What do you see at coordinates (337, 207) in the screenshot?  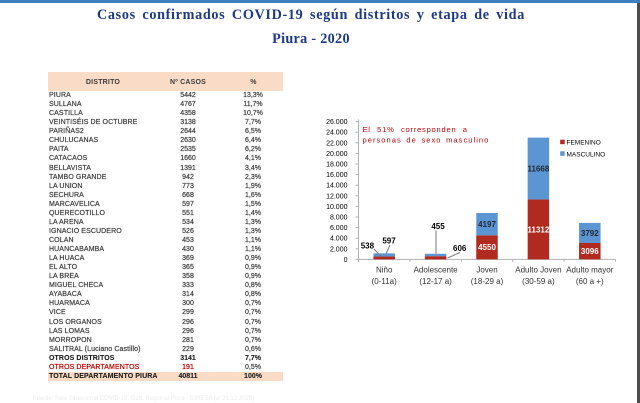 I see `svg-text: 10.000` at bounding box center [337, 207].